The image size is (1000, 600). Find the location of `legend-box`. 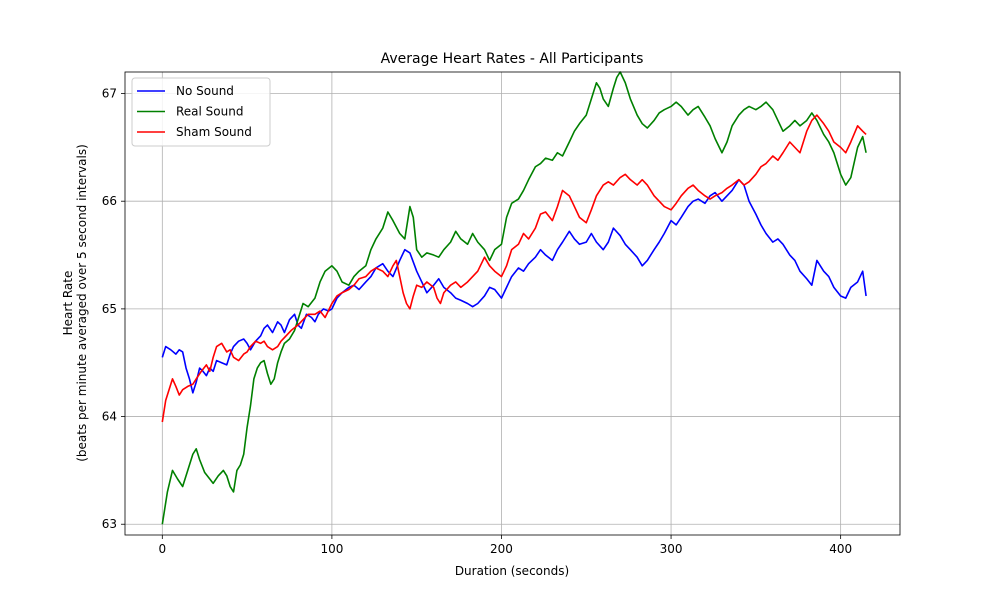

legend-box is located at coordinates (201, 112).